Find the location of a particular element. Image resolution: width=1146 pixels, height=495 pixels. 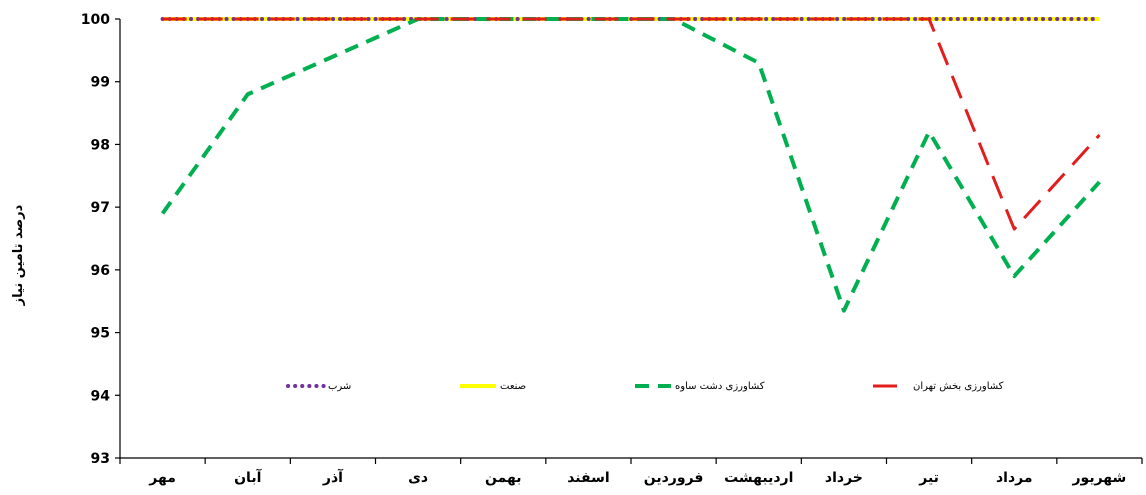

x-tick-label: خرداد is located at coordinates (844, 478).